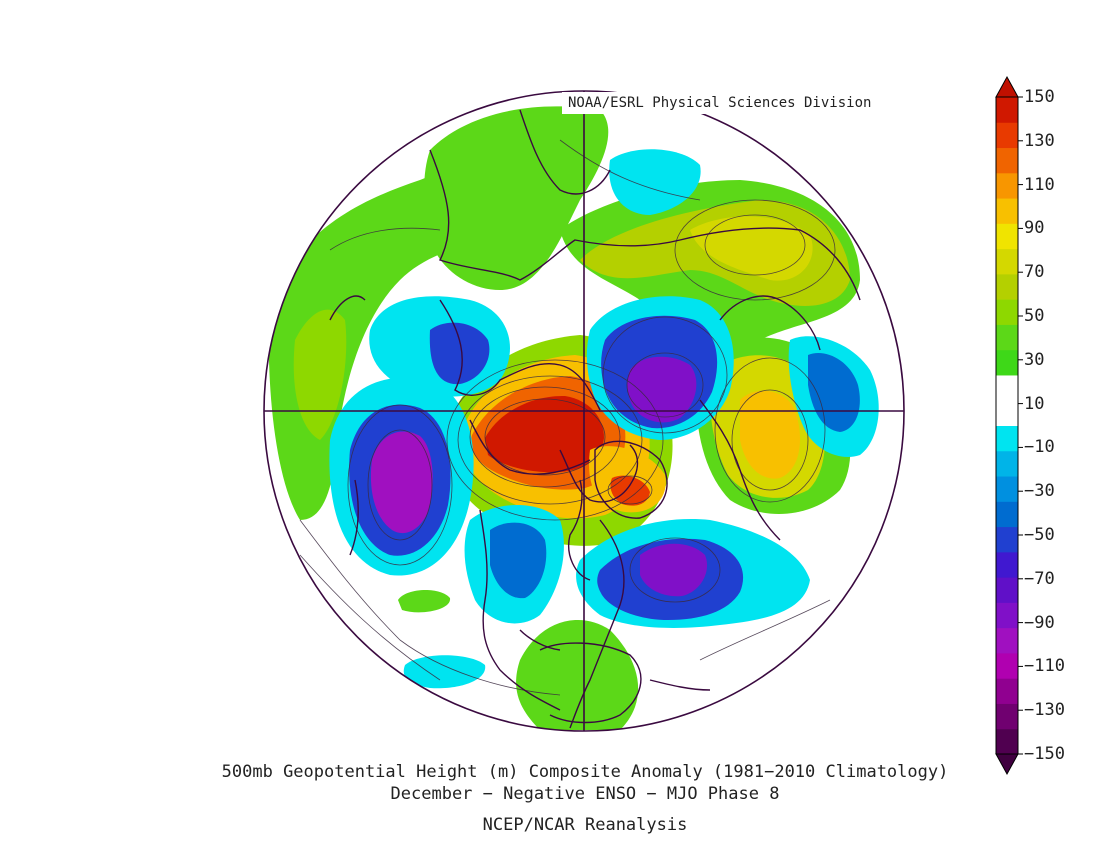 The image size is (1095, 853). Describe the element at coordinates (1034, 228) in the screenshot. I see `colorbar-label: 90` at that location.